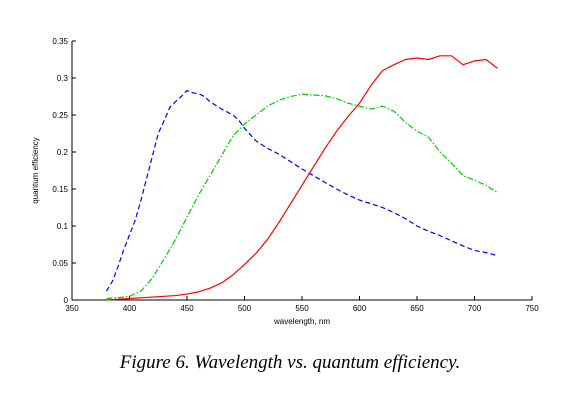 The image size is (580, 400). I want to click on x-tick-label: 450, so click(187, 308).